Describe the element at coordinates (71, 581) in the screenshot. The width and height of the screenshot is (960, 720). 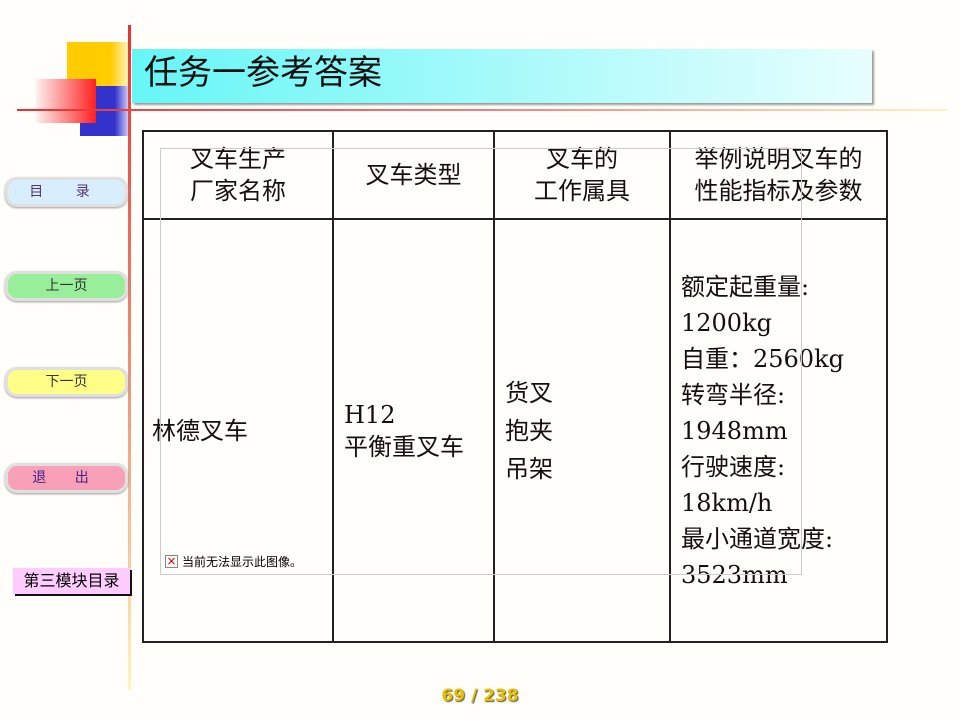
I see `module-toc-button: 第三模块目录` at that location.